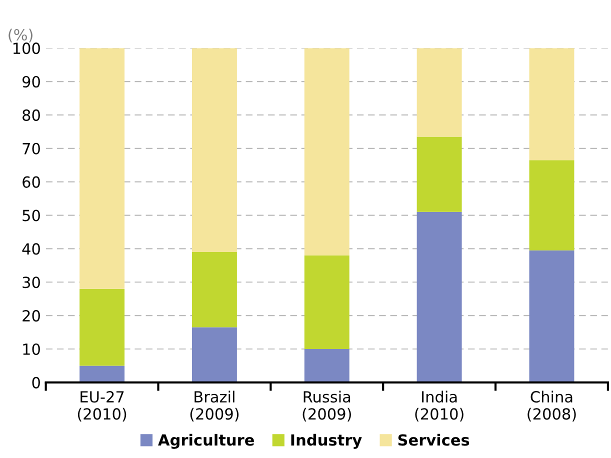 Image resolution: width=611 pixels, height=458 pixels. What do you see at coordinates (31, 148) in the screenshot?
I see `y-tick-label: 70` at bounding box center [31, 148].